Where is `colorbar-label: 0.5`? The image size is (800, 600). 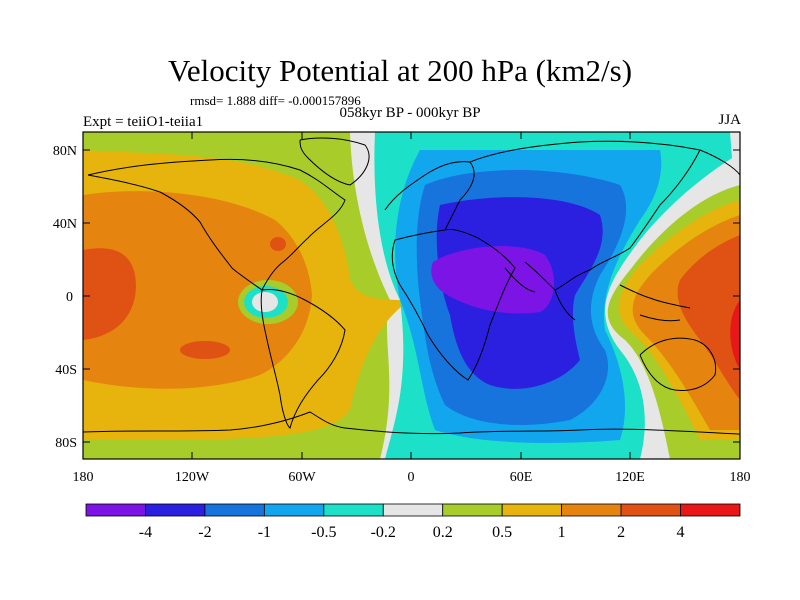
colorbar-label: 0.5 is located at coordinates (502, 532).